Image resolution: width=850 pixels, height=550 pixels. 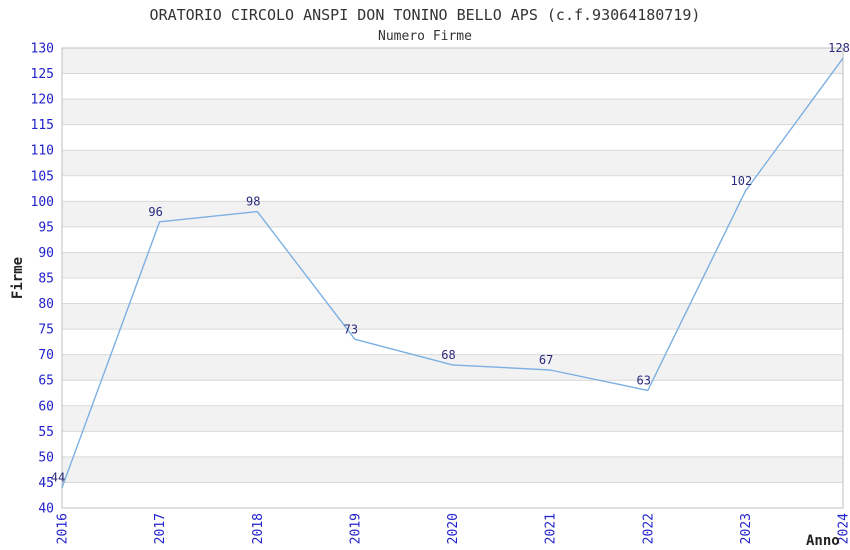 I want to click on x-tick-label: 2022, so click(x=648, y=528).